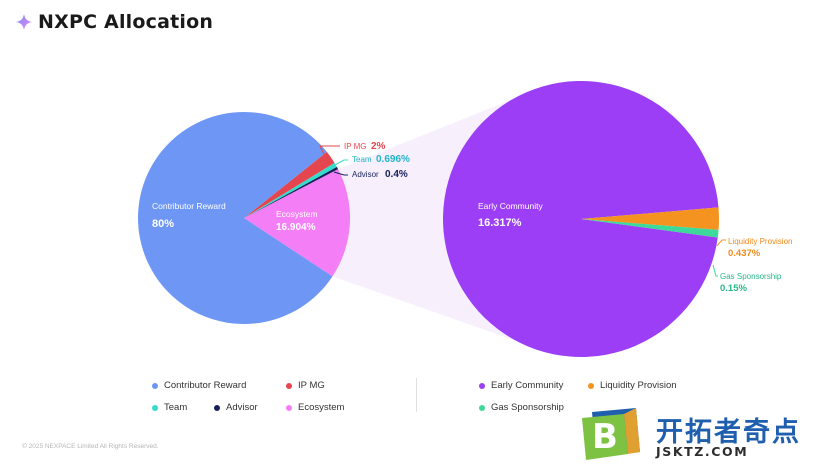 Image resolution: width=816 pixels, height=465 pixels. Describe the element at coordinates (638, 385) in the screenshot. I see `legend-label: Liquidity Provision` at that location.